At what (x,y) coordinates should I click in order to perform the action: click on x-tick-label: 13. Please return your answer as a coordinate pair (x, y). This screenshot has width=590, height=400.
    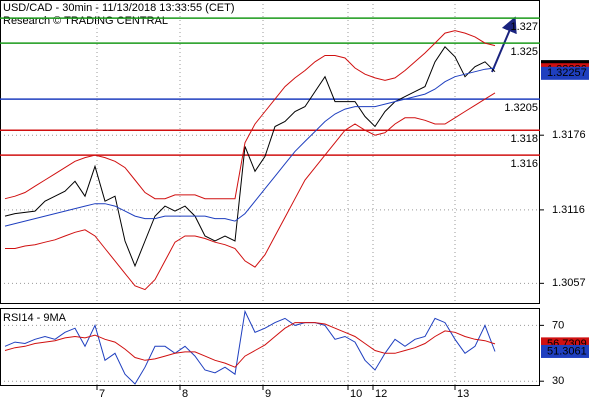
    Looking at the image, I should click on (463, 394).